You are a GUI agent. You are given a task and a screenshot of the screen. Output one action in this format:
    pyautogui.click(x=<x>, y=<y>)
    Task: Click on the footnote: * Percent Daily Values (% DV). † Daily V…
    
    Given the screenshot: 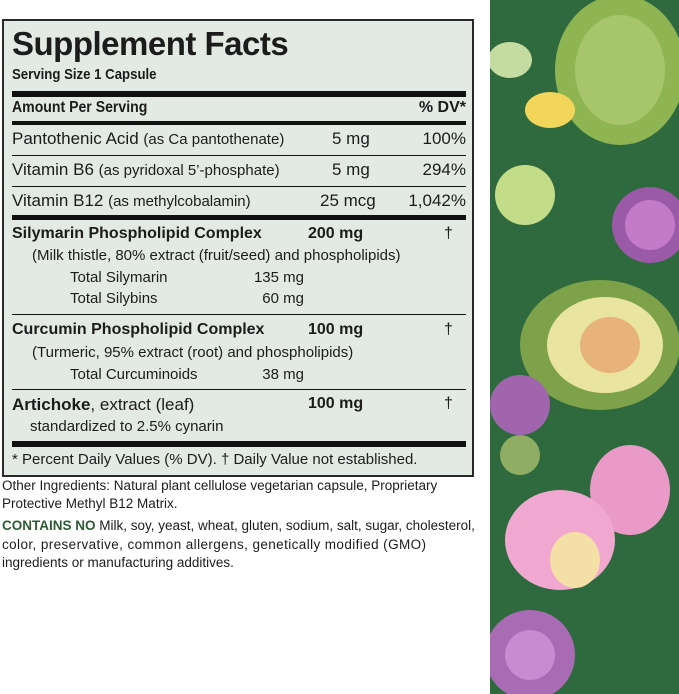 What is the action you would take?
    pyautogui.click(x=215, y=459)
    